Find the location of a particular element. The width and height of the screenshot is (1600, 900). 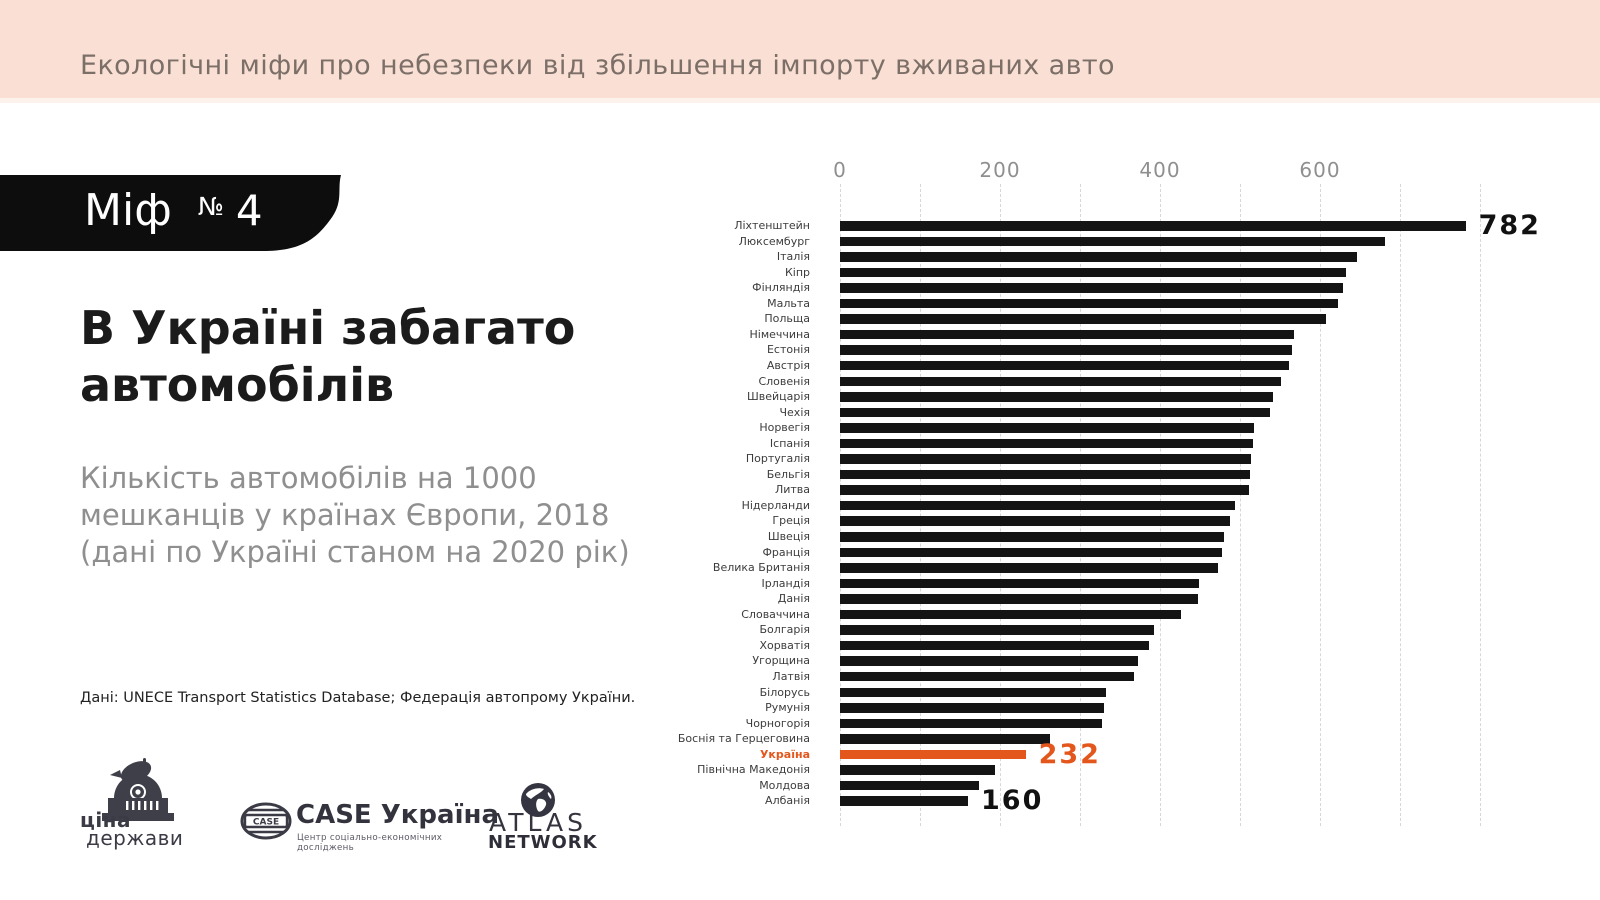

country-label: Північна Македонія is located at coordinates (753, 770).